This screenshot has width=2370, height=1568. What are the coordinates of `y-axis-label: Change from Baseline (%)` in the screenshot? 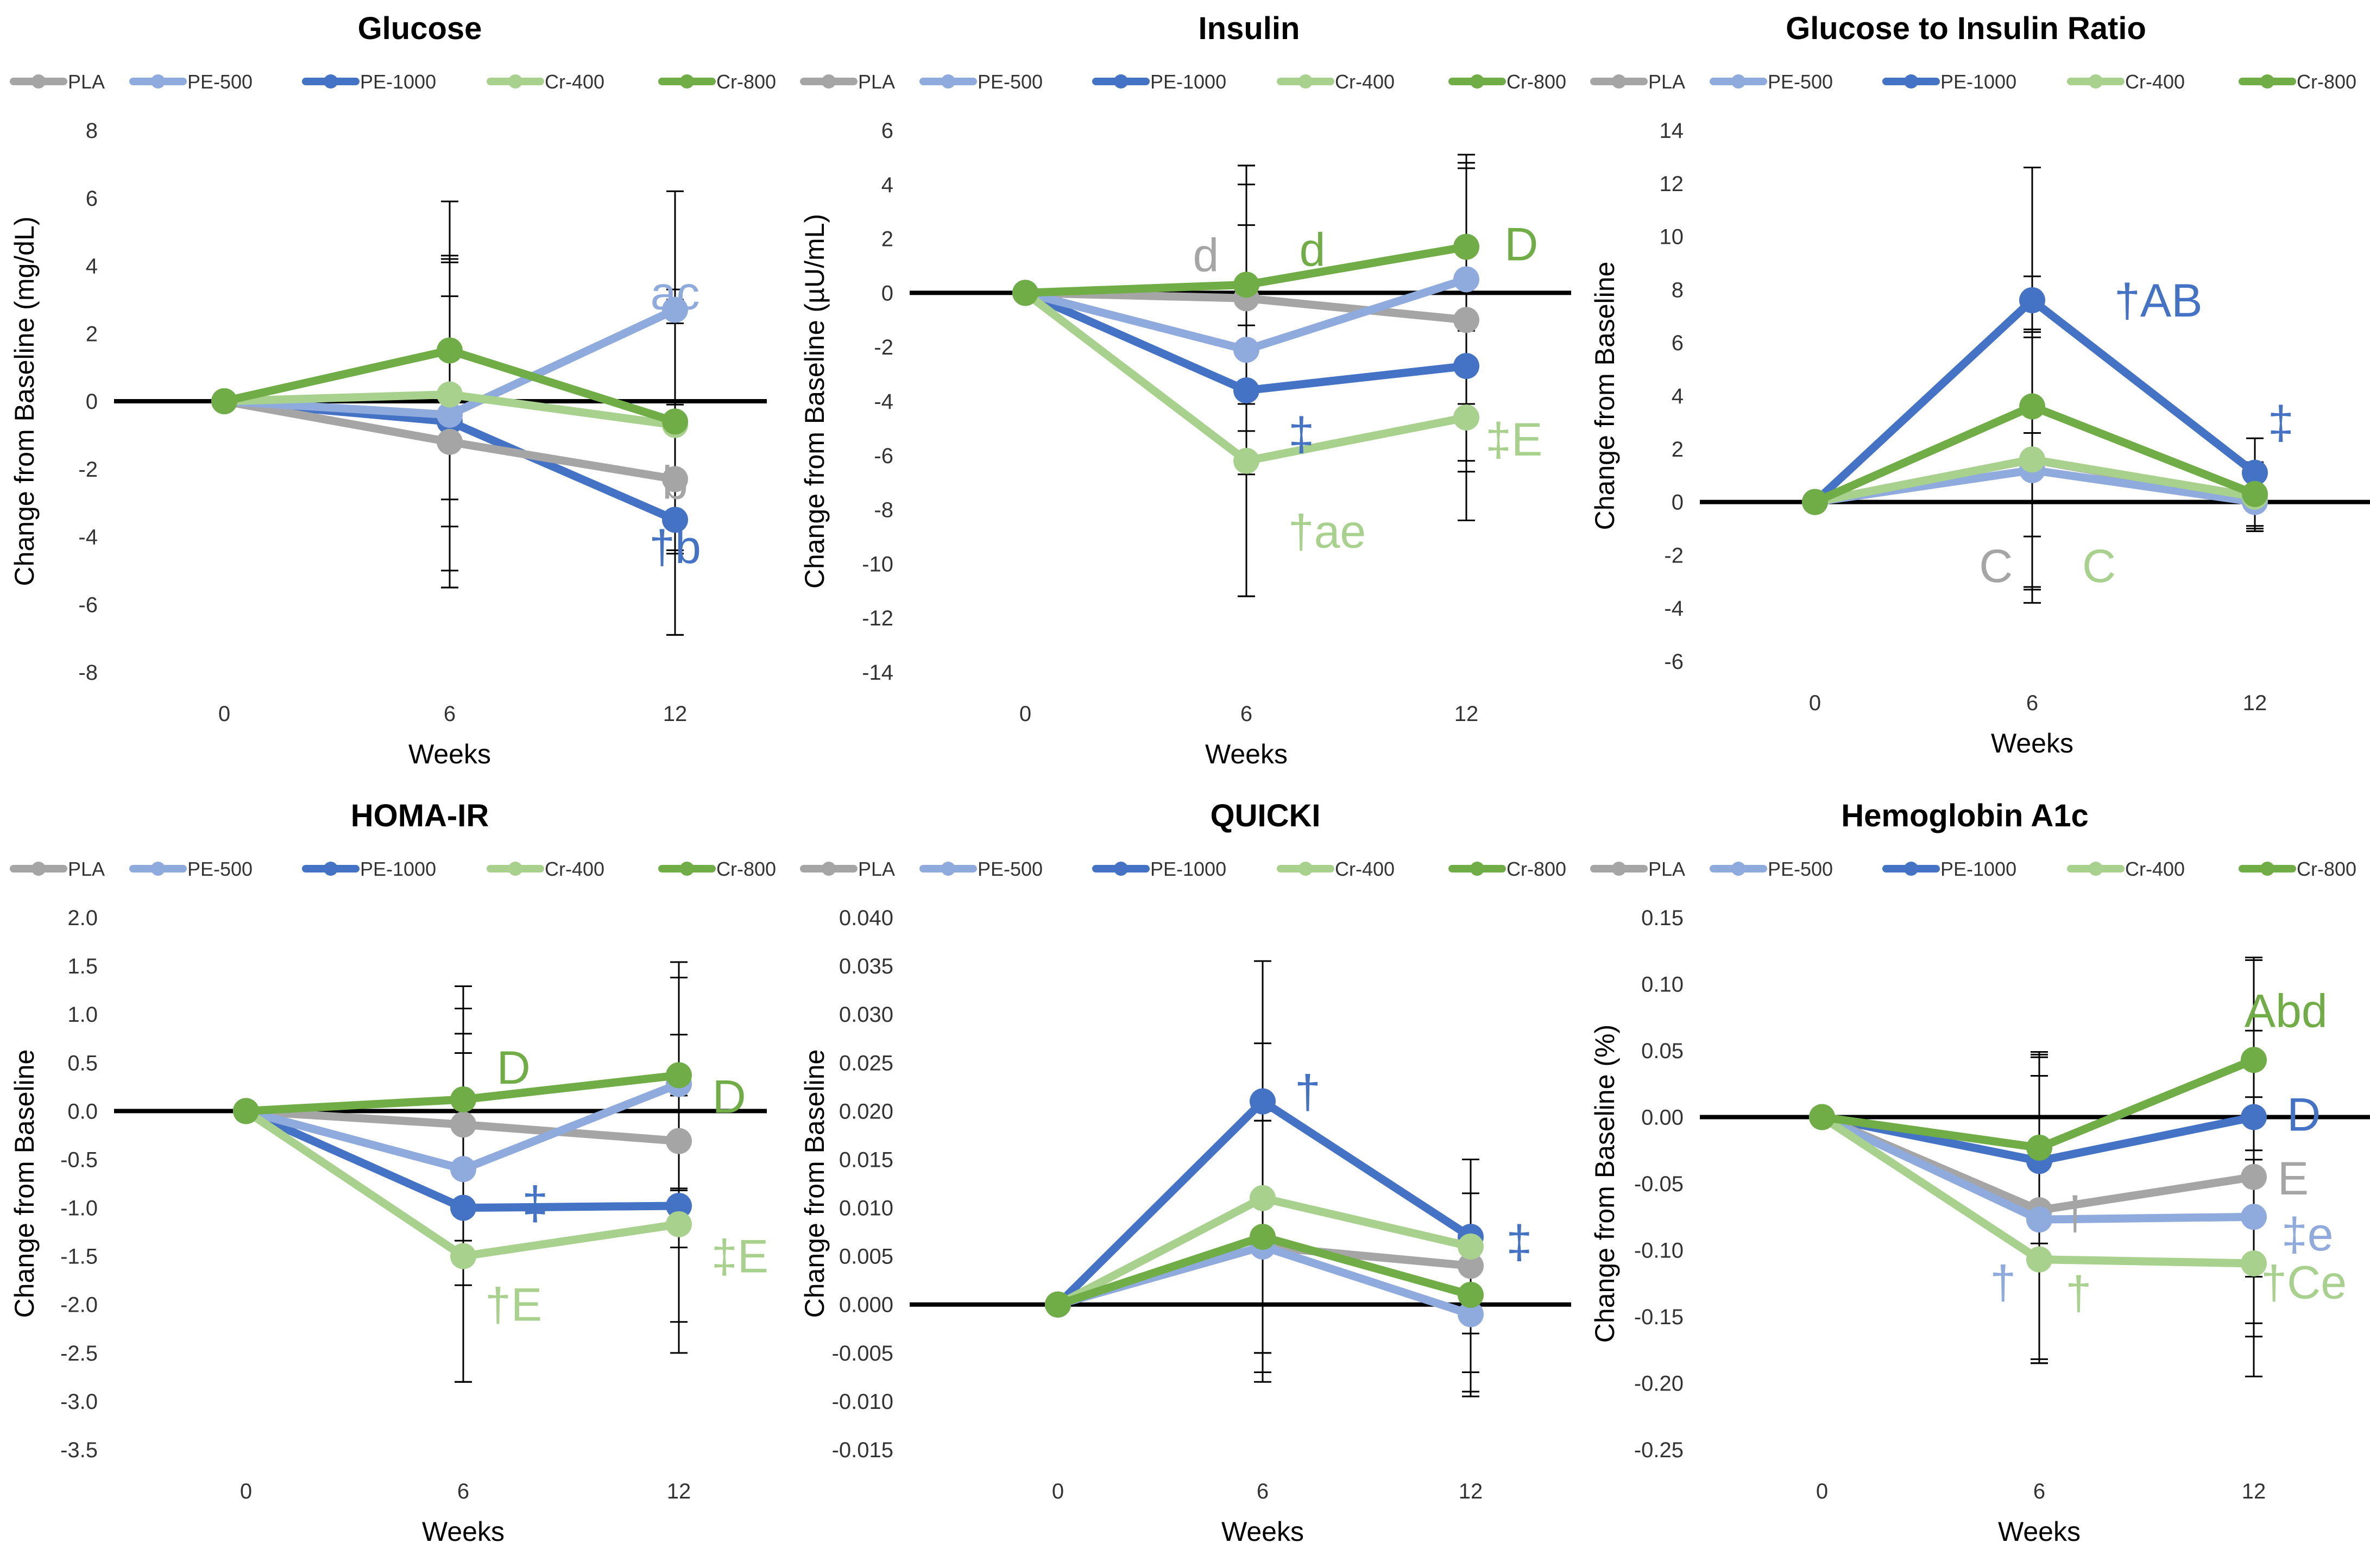 It's located at (1605, 1184).